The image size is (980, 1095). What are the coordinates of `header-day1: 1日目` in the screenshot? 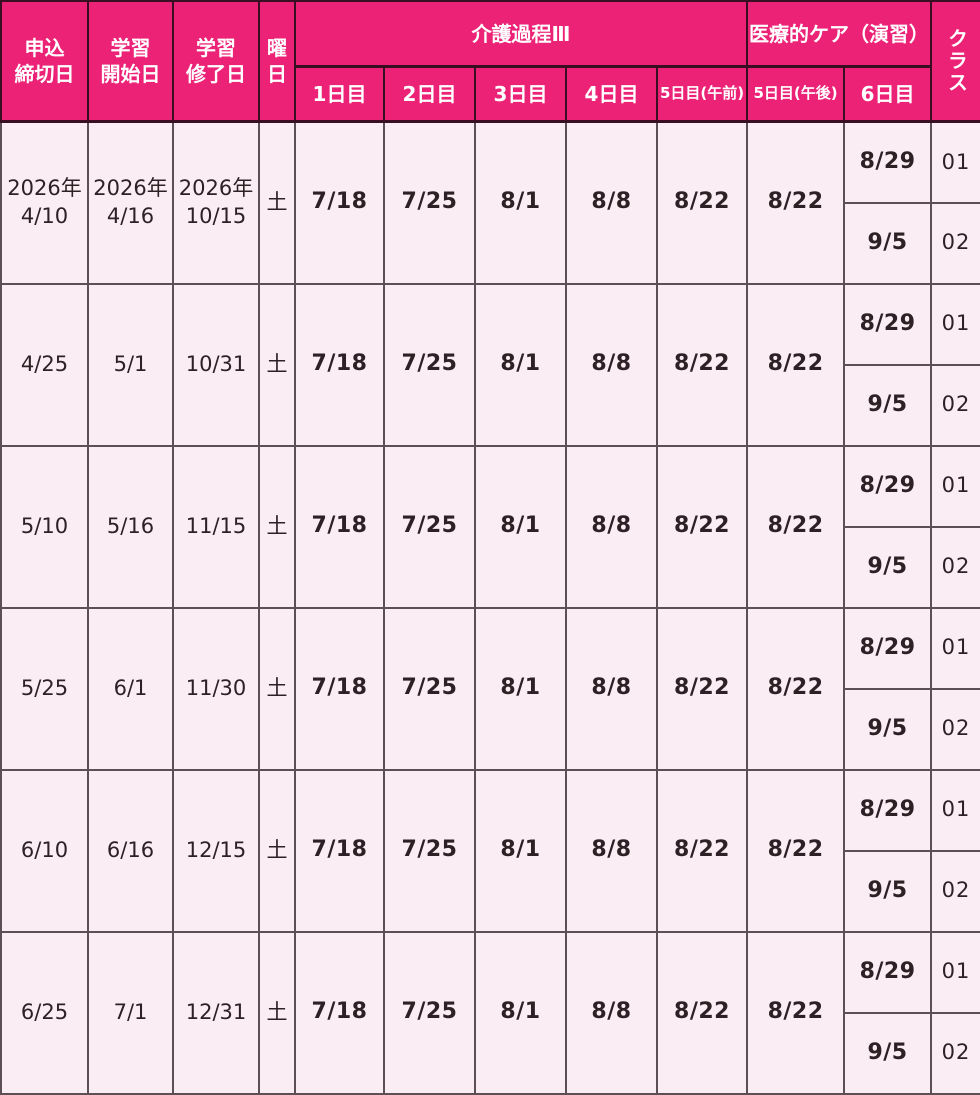 It's located at (339, 94).